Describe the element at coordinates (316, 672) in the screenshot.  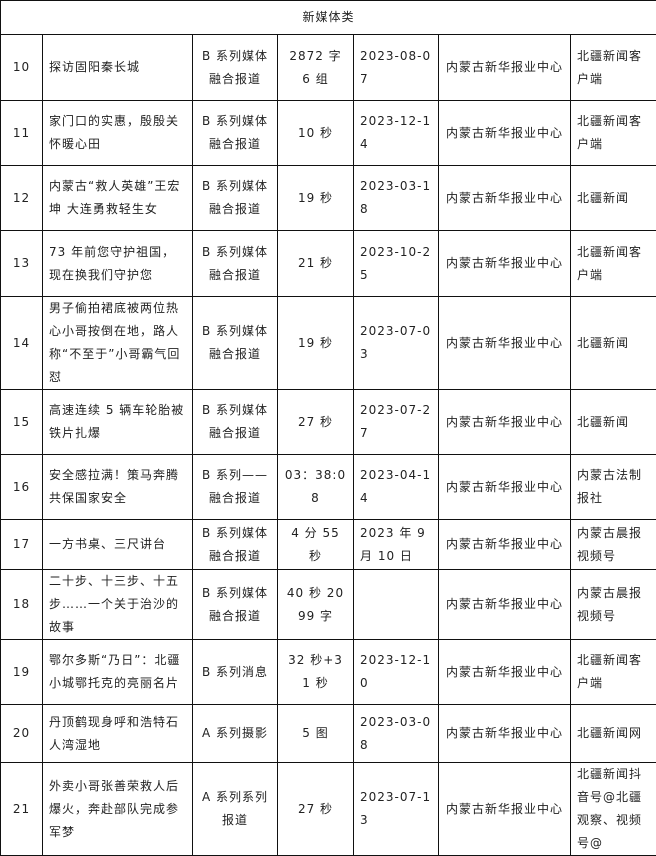
I see `entry-length: 32 秒+31 秒` at that location.